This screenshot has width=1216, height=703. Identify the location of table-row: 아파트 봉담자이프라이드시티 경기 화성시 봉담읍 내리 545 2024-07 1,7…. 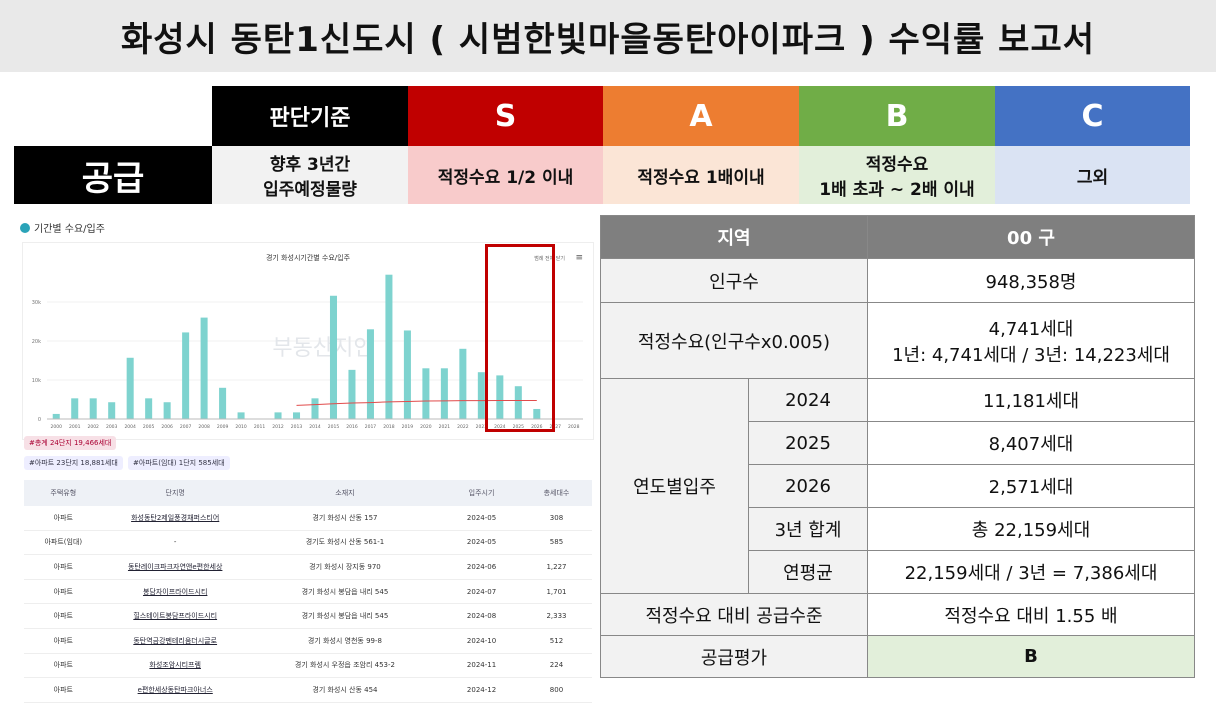
(308, 592).